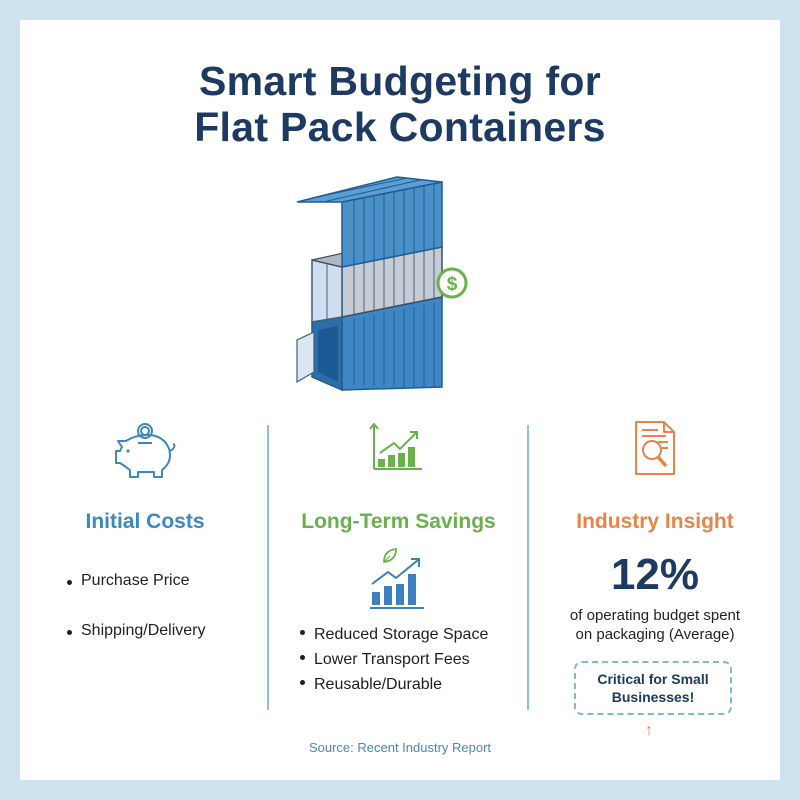 The height and width of the screenshot is (800, 800). I want to click on page-title: Smart Budgeting for Flat Pack Containers, so click(400, 104).